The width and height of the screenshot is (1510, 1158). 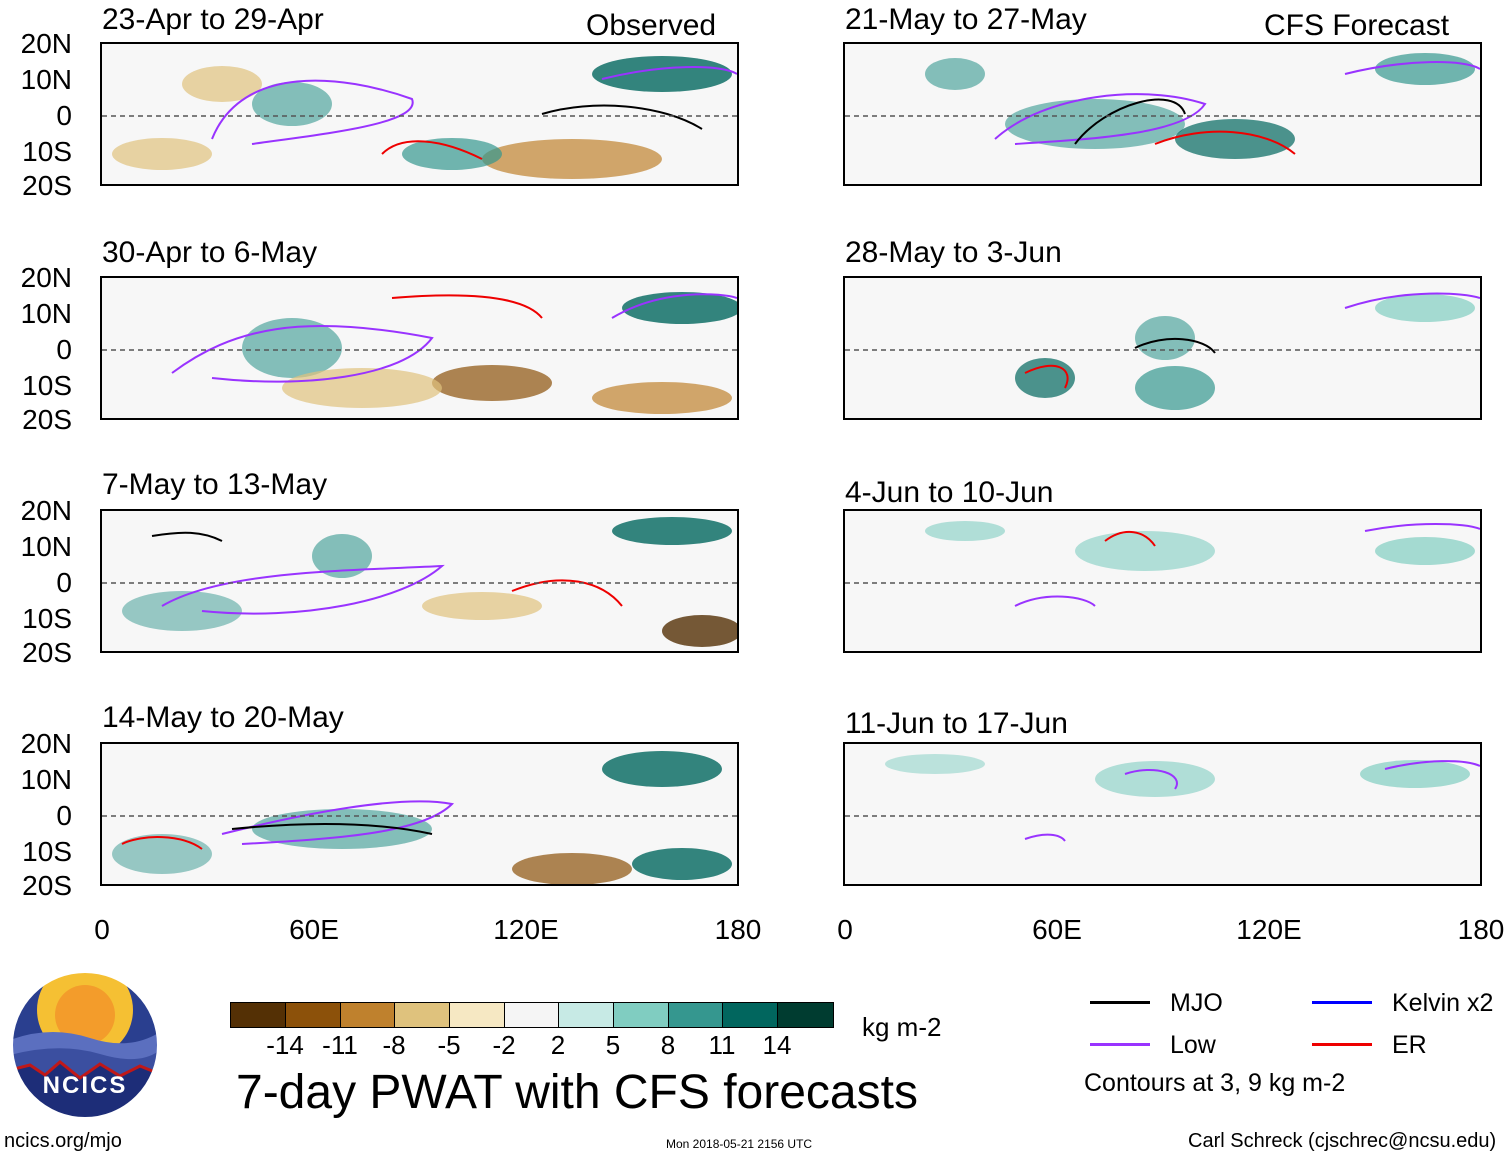 What do you see at coordinates (739, 1144) in the screenshot?
I see `footer-timestamp: Mon 2018-05-21 2156 UTC` at bounding box center [739, 1144].